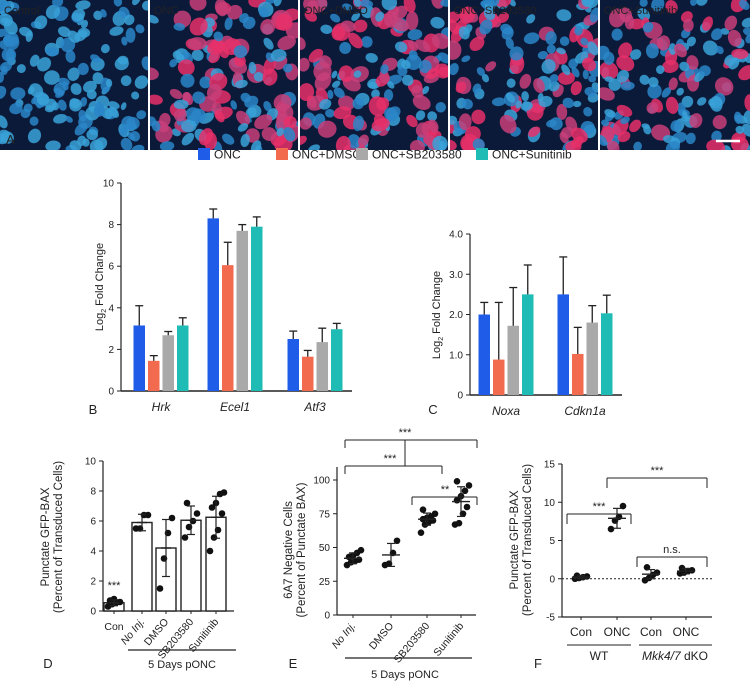  I want to click on category-label: ONC, so click(686, 632).